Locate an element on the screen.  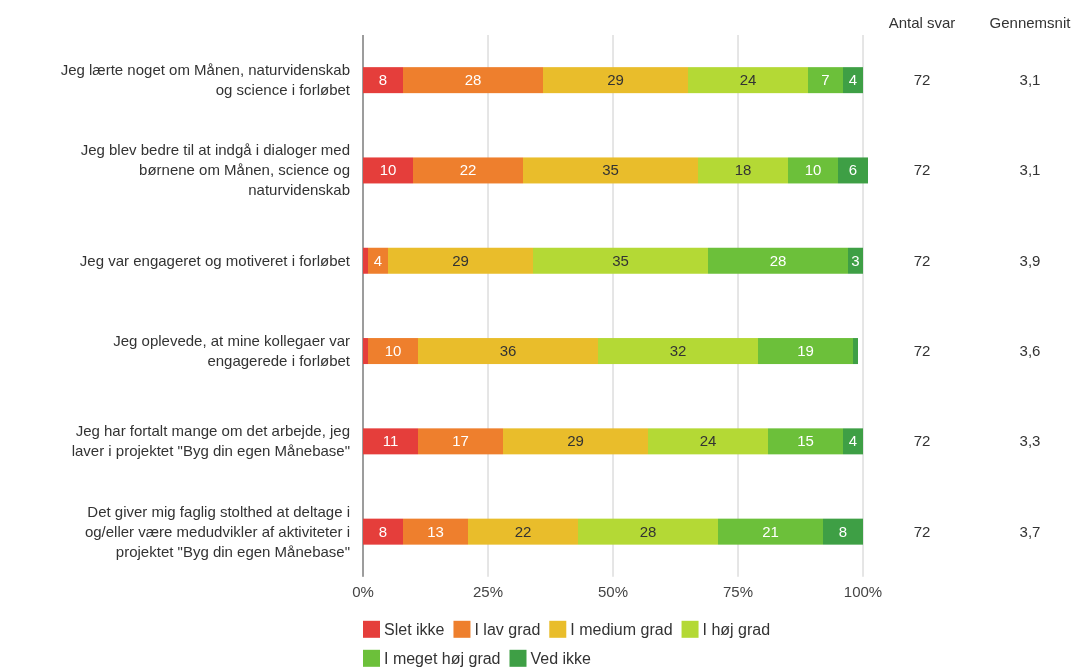
data-label: 6 is located at coordinates (853, 170).